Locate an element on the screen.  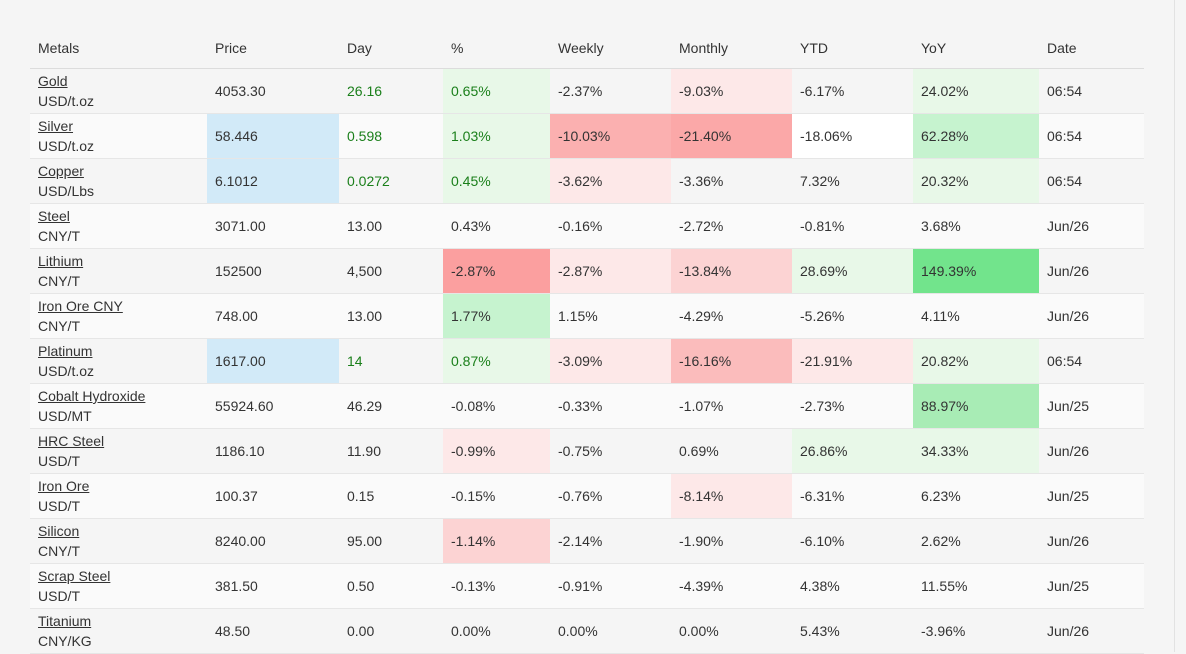
price-cell: 58.446 is located at coordinates (273, 136).